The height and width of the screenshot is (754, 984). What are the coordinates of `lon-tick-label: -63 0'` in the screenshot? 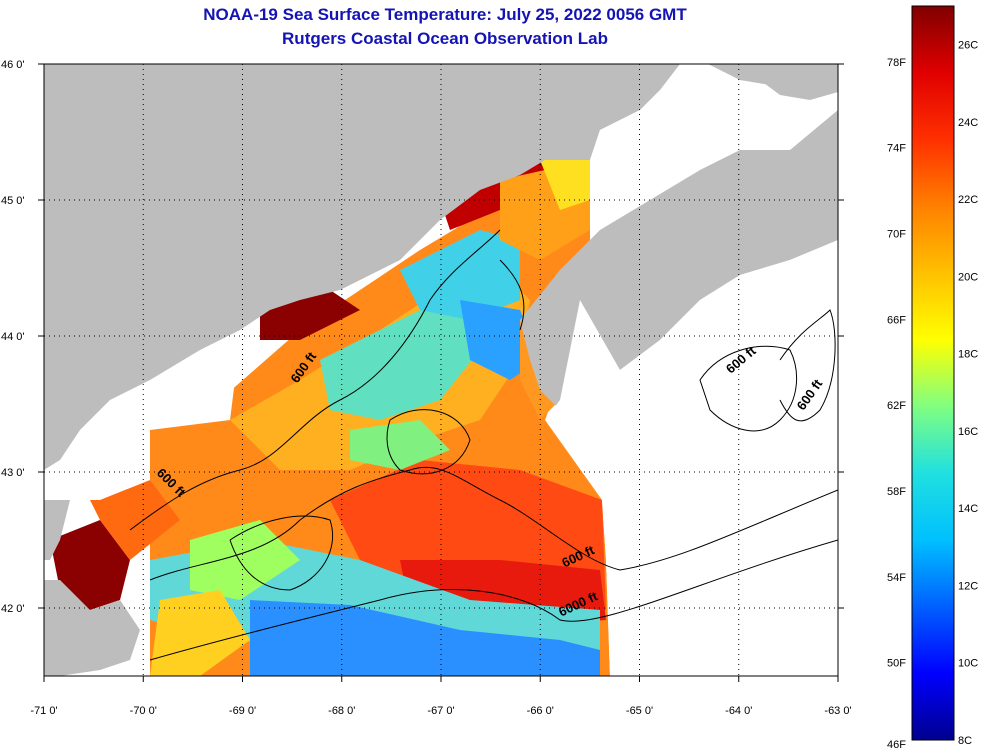 It's located at (837, 711).